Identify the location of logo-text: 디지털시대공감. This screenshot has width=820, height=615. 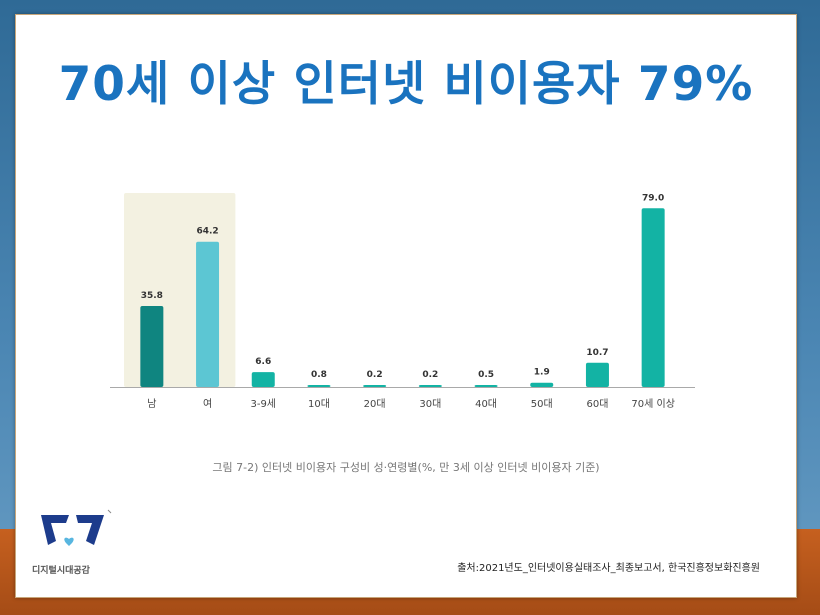
(61, 571).